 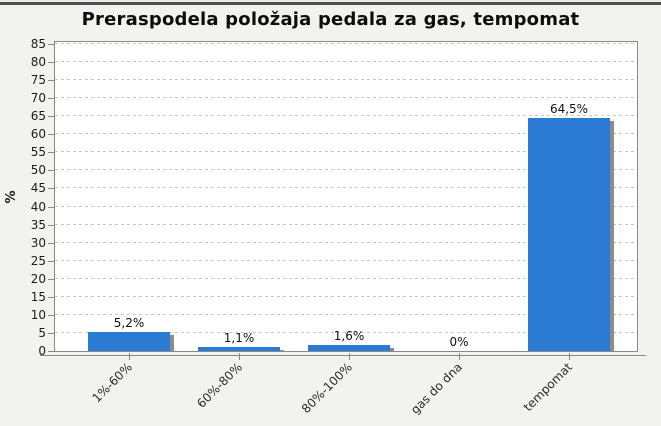 What do you see at coordinates (38, 44) in the screenshot?
I see `y-tick-label: 85` at bounding box center [38, 44].